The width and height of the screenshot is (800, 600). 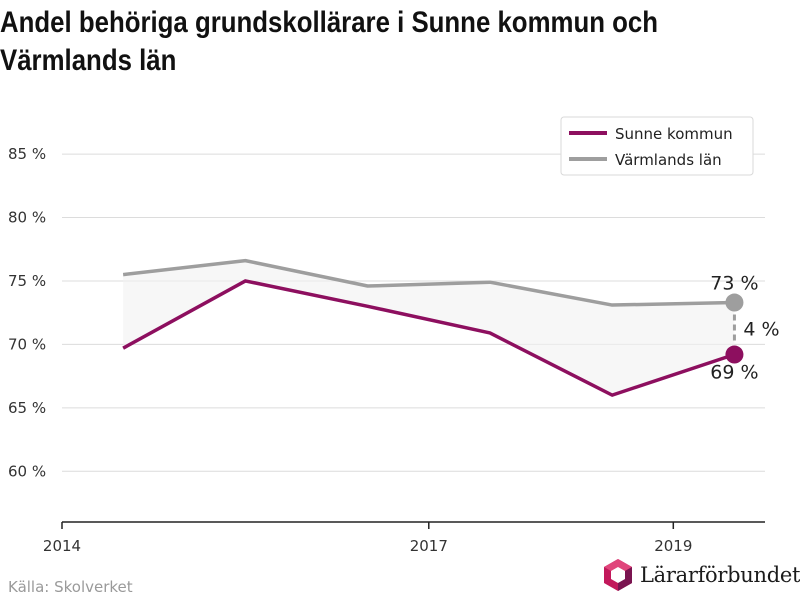 I want to click on y-tick-label: 80 %, so click(x=27, y=218).